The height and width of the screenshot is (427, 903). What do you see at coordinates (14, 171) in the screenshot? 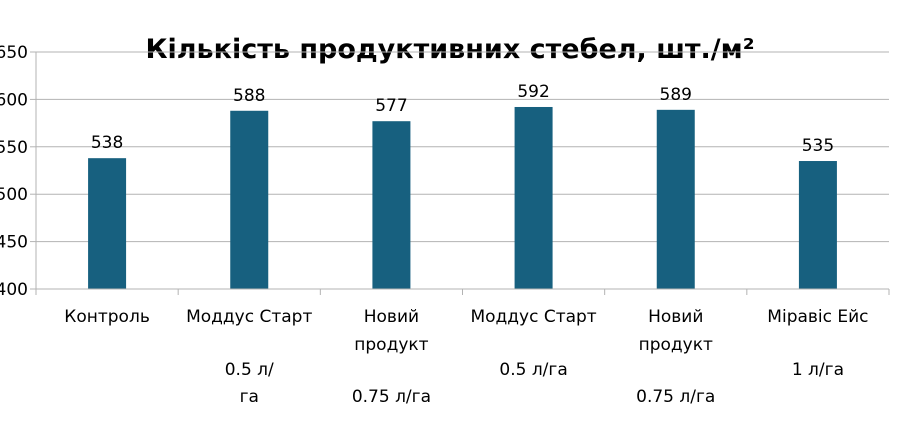
I see `y-axis-ticks: 400 450 500 550 600 650` at bounding box center [14, 171].